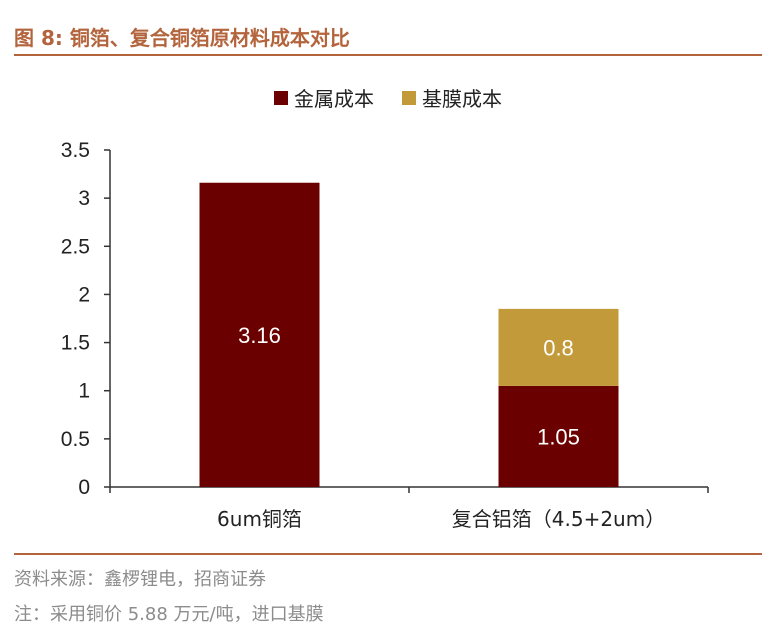  Describe the element at coordinates (388, 97) in the screenshot. I see `chart-legend: 金属成本 基膜成本` at that location.